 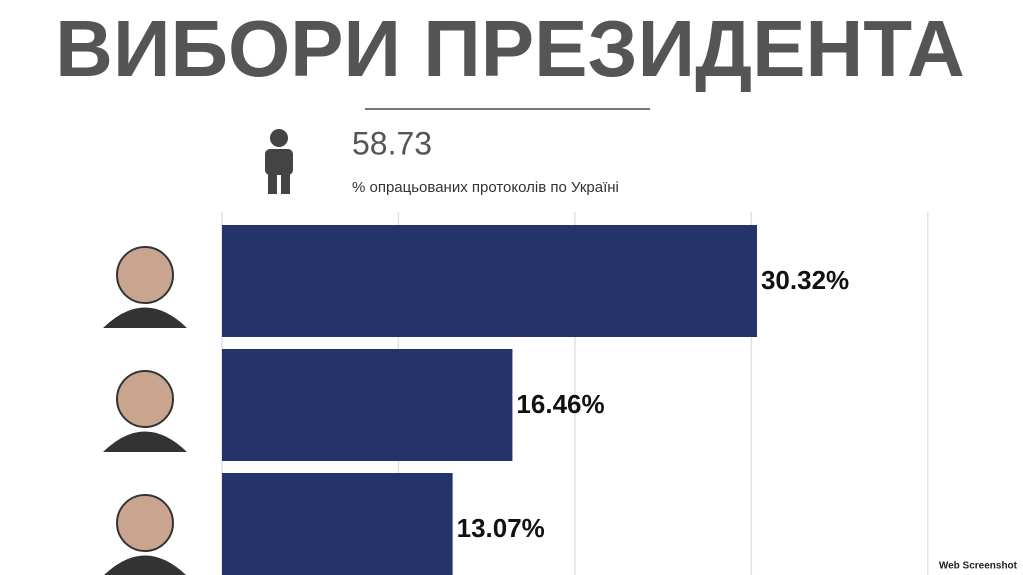 I want to click on subtitle: % опрацьованих протоколів по Україні, so click(x=485, y=187).